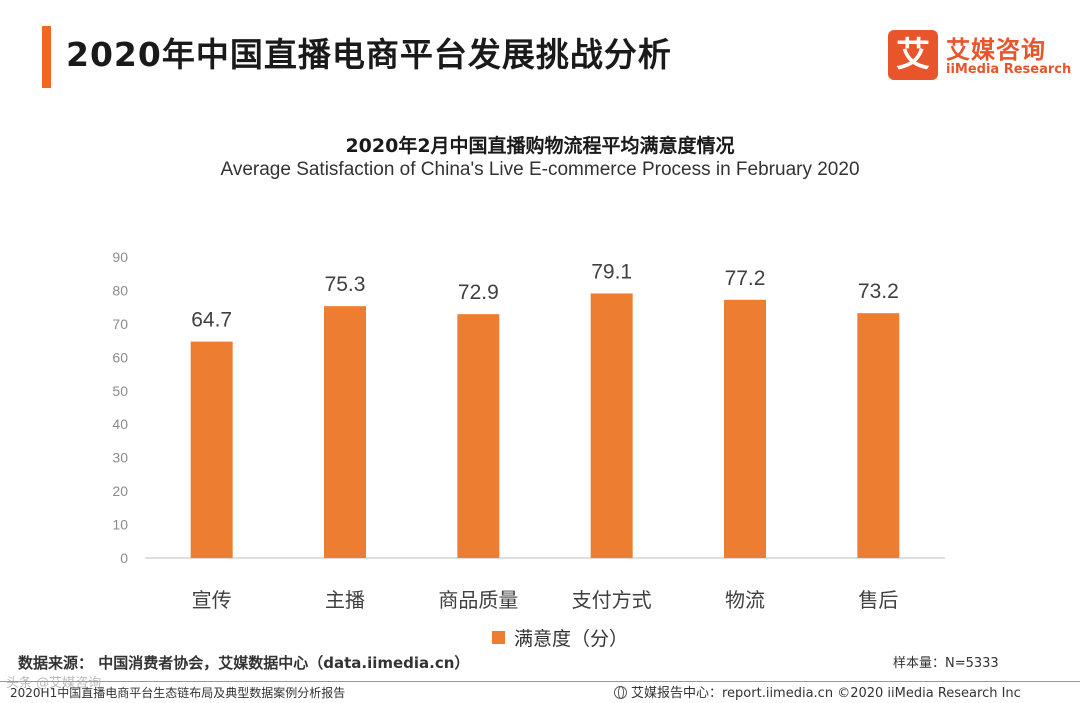 The width and height of the screenshot is (1080, 703). What do you see at coordinates (913, 55) in the screenshot?
I see `logo-mark-icon: 艾` at bounding box center [913, 55].